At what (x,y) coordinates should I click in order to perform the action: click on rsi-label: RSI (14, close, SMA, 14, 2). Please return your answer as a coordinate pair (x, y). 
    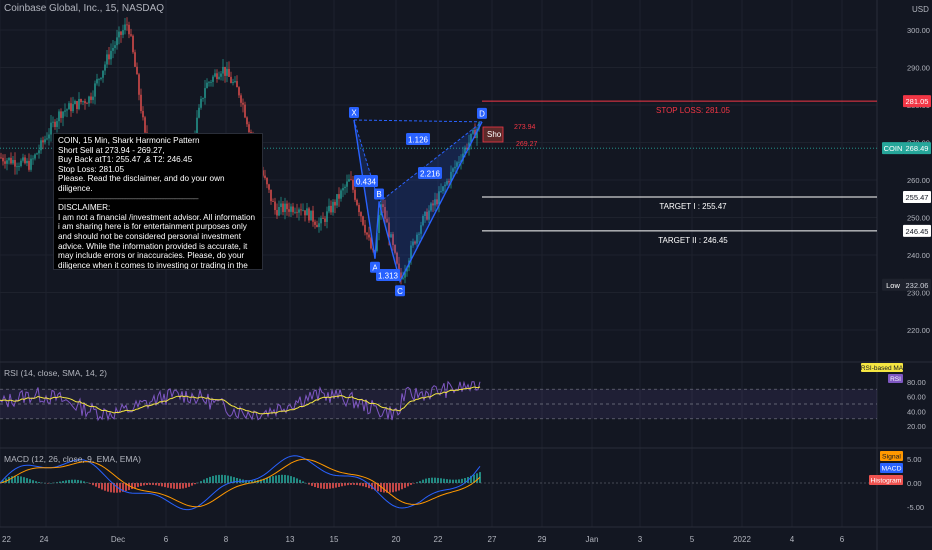
    Looking at the image, I should click on (55, 373).